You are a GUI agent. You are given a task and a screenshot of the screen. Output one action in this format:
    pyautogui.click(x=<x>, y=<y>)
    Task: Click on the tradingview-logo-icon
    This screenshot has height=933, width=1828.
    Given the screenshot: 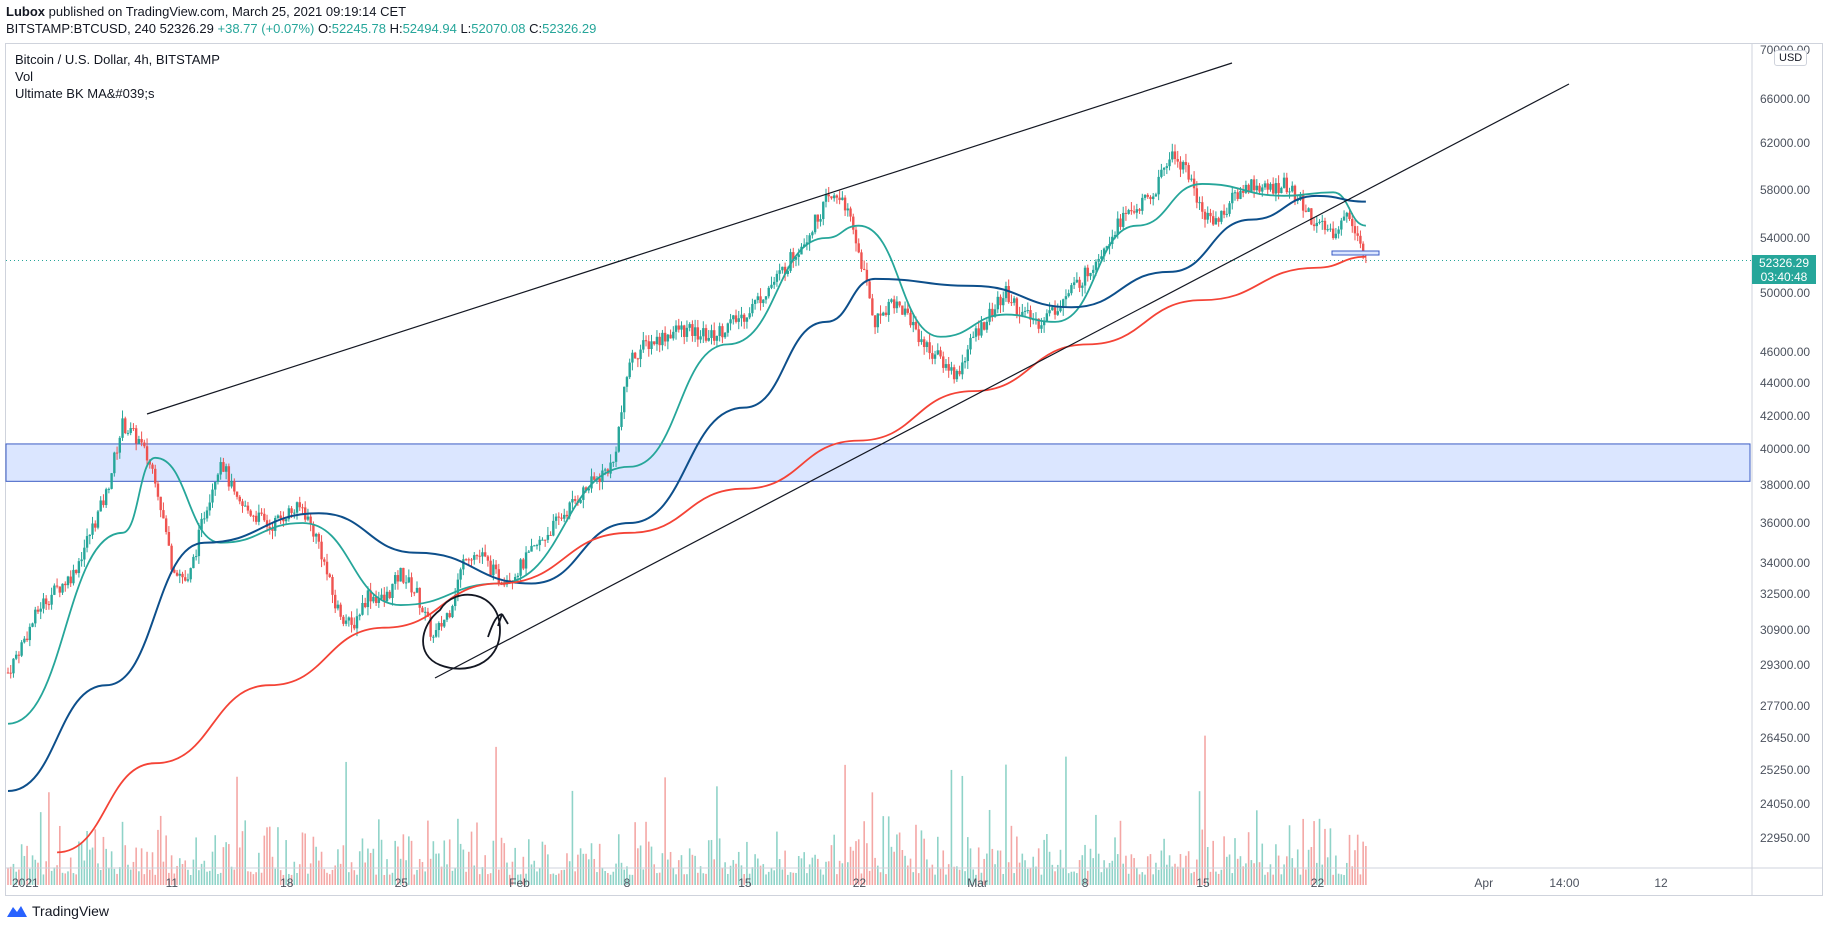 What is the action you would take?
    pyautogui.click(x=17, y=911)
    